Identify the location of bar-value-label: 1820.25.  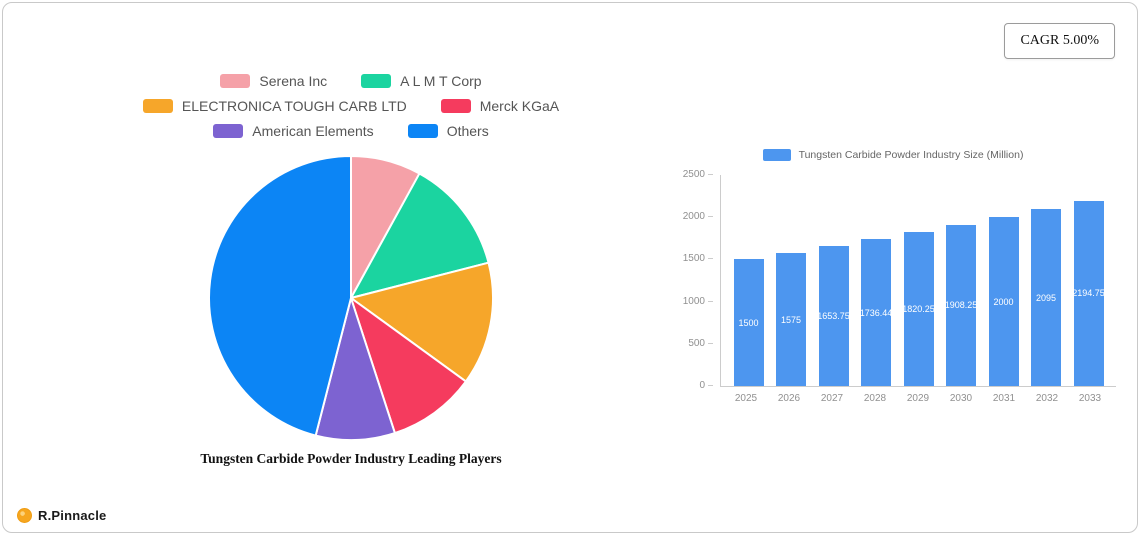
(918, 309).